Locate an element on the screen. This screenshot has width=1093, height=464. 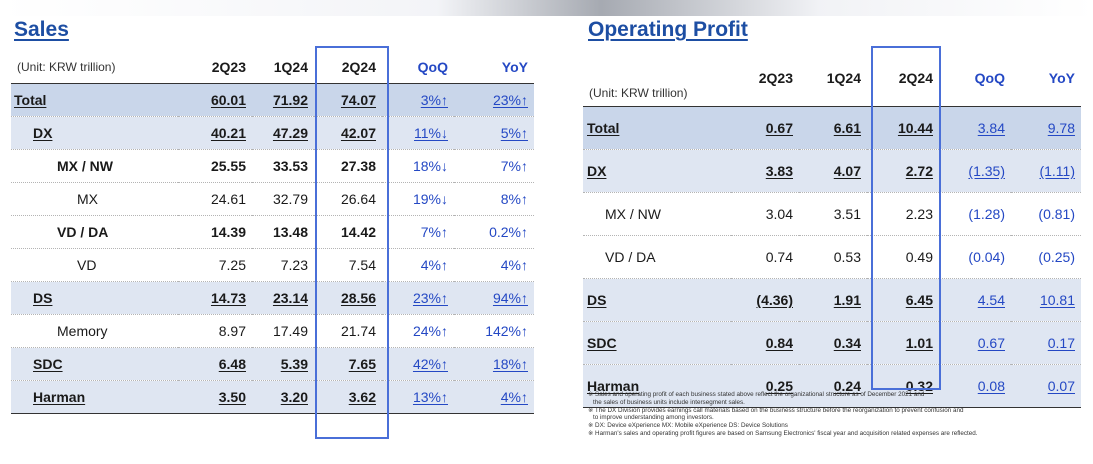
cell-2q24: 3.62 is located at coordinates (362, 397).